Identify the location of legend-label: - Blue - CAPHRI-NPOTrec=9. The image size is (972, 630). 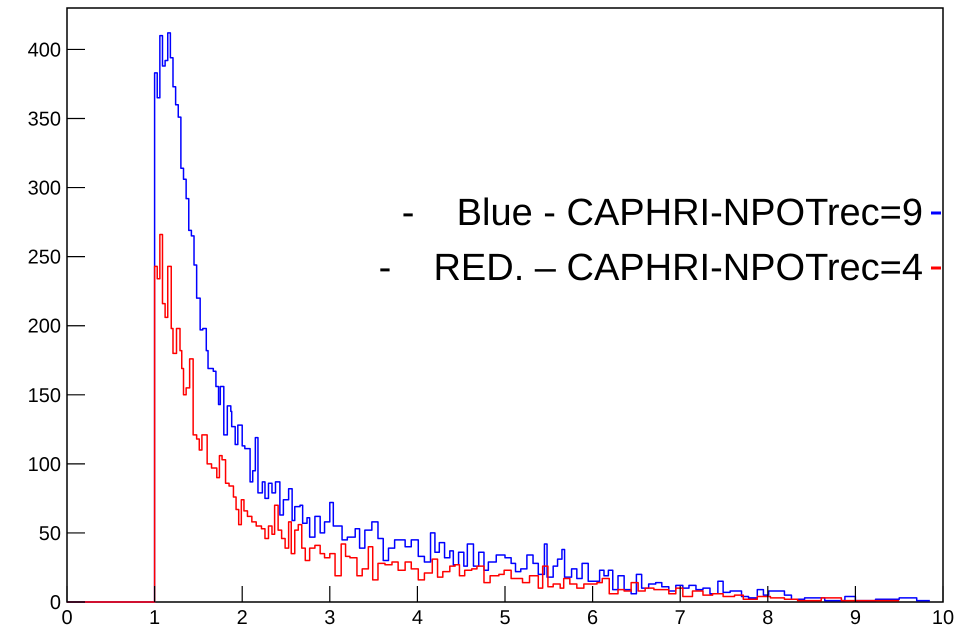
(662, 213).